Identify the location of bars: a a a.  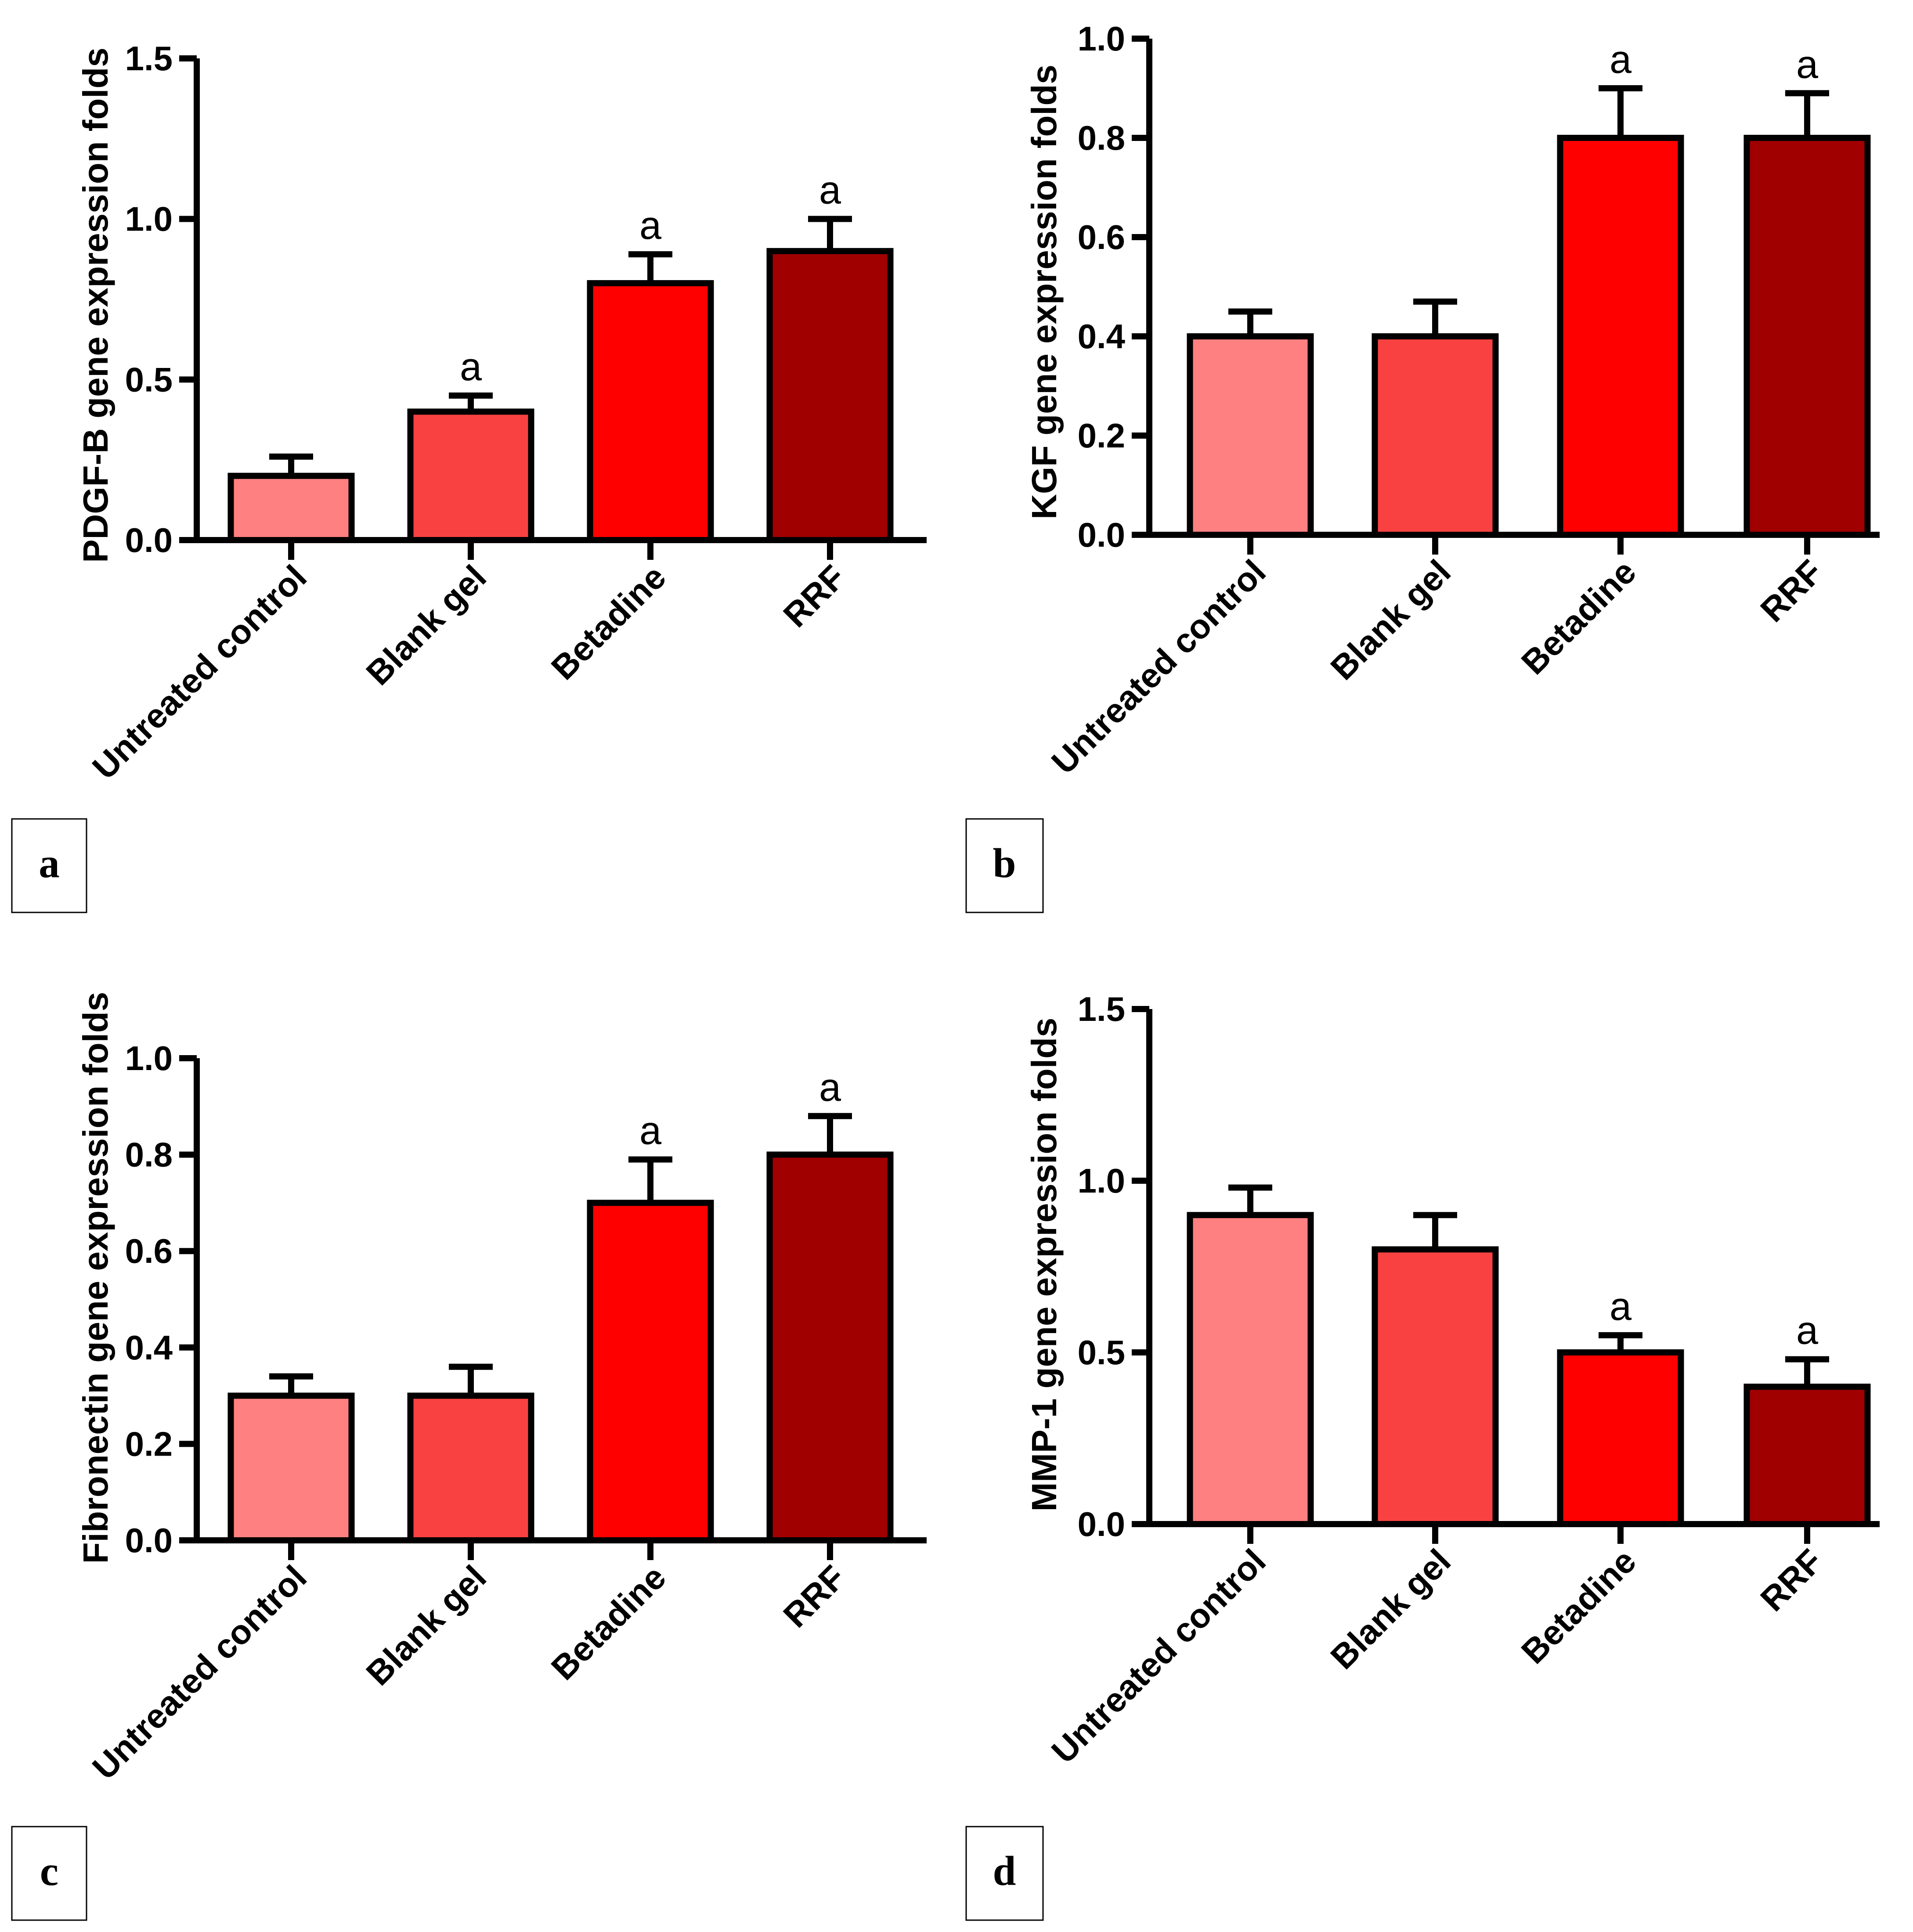
(561, 356).